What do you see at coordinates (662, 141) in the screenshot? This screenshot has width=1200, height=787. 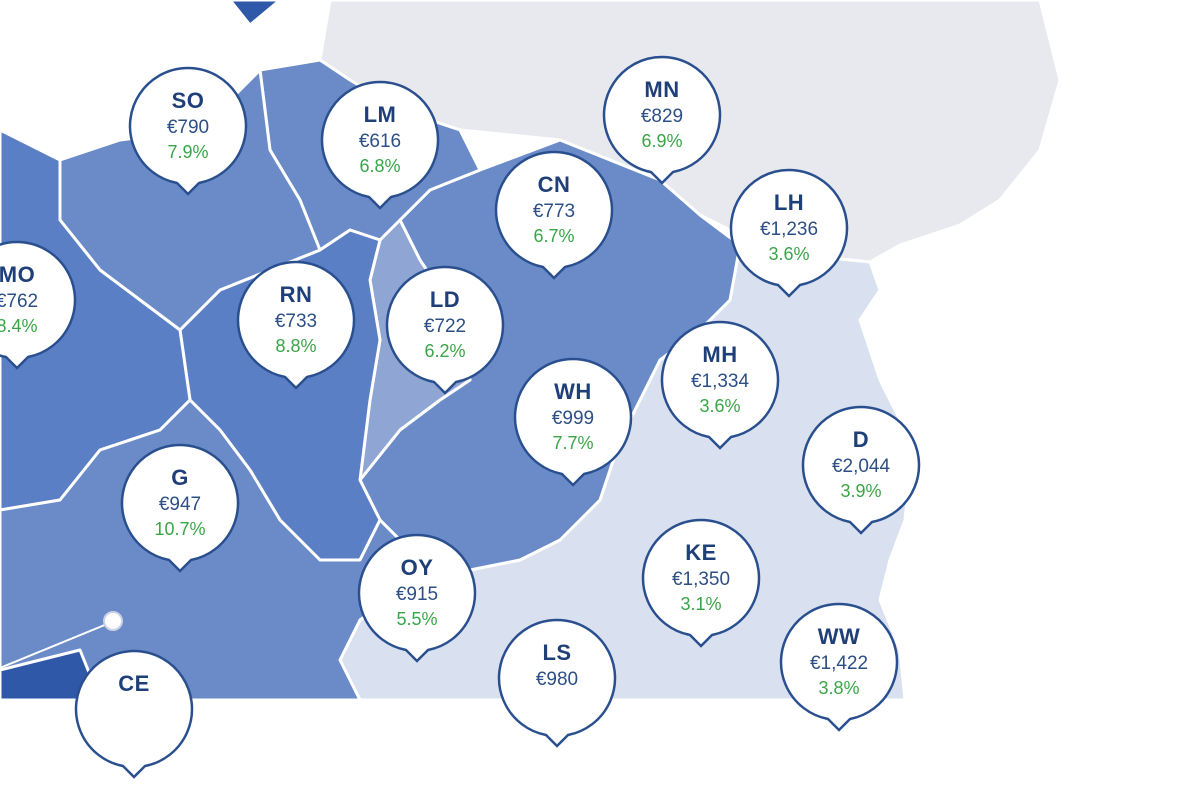 I see `county-change: 6.9%` at bounding box center [662, 141].